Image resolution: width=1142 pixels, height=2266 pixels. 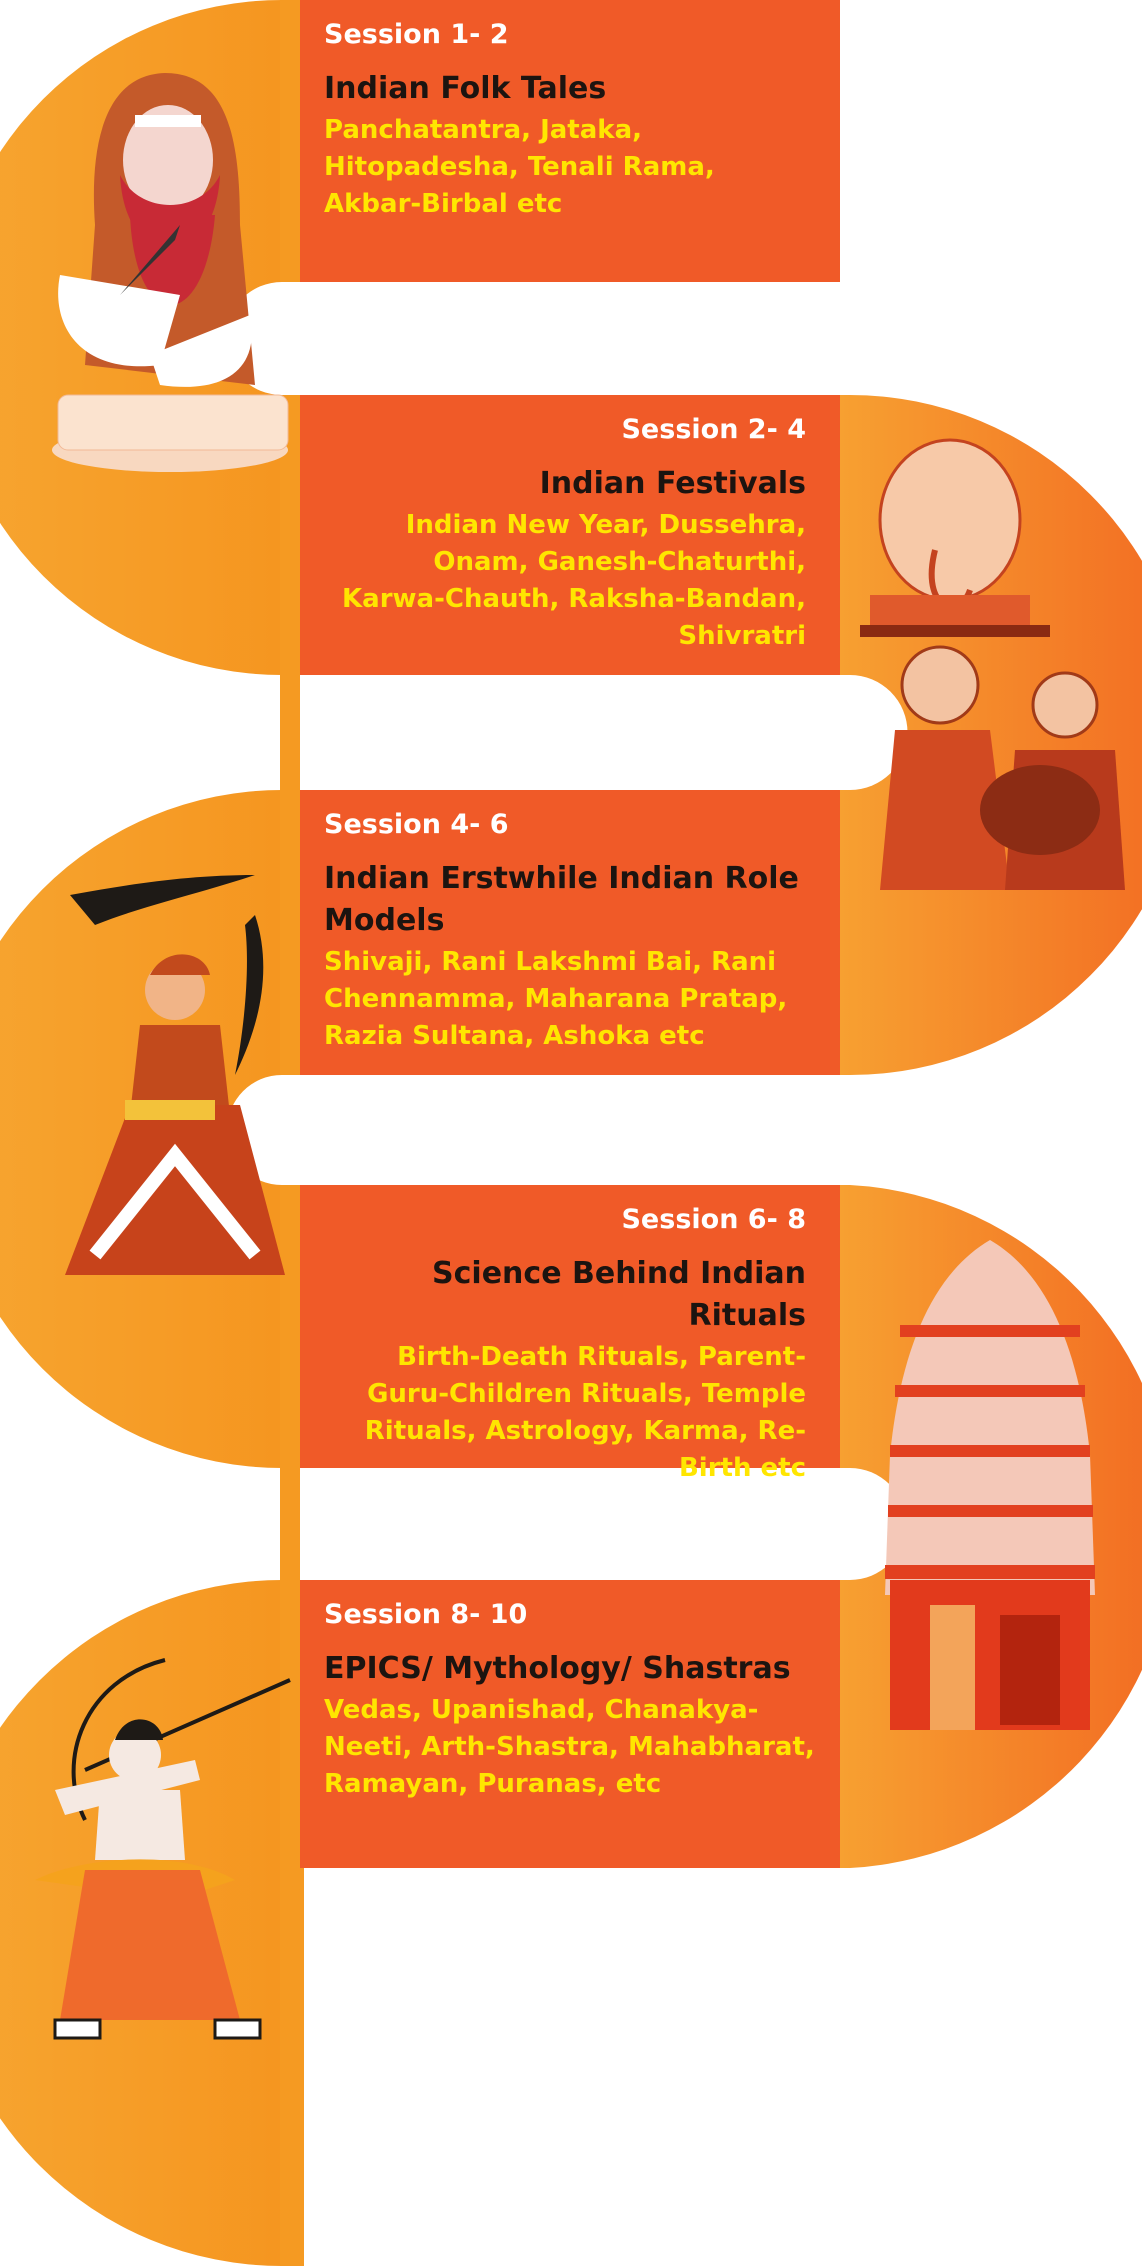 What do you see at coordinates (713, 1219) in the screenshot?
I see `session-label: Session 6- 8` at bounding box center [713, 1219].